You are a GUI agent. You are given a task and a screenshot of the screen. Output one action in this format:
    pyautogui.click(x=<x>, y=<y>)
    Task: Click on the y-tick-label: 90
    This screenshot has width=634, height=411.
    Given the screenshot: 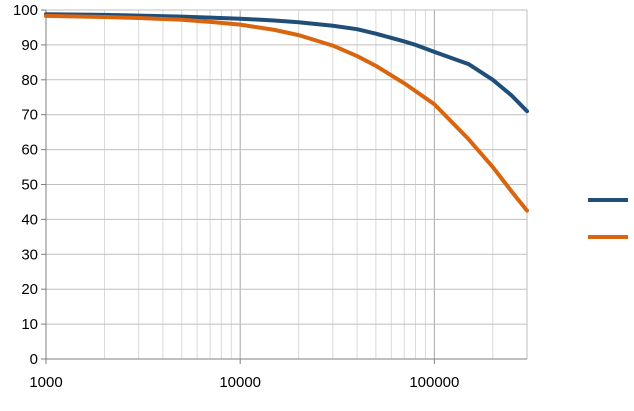 What is the action you would take?
    pyautogui.click(x=29, y=45)
    